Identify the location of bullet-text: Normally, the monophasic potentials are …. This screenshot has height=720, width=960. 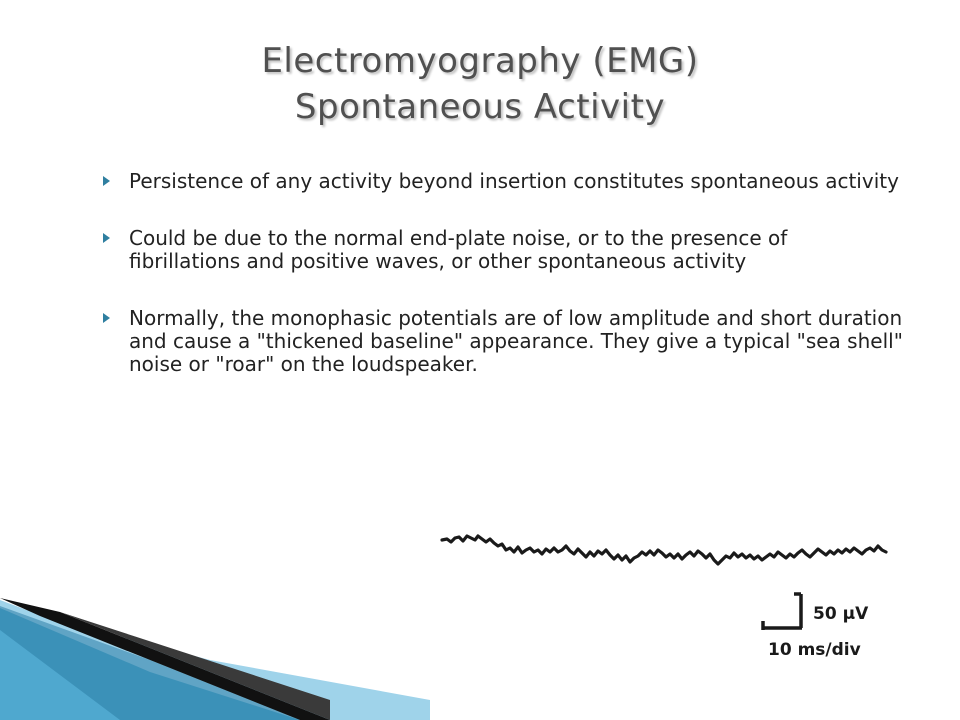
(516, 341).